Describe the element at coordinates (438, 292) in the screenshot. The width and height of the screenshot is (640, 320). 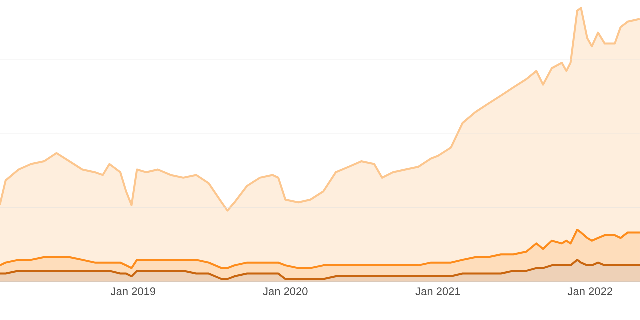
I see `x-tick-label: Jan 2021` at that location.